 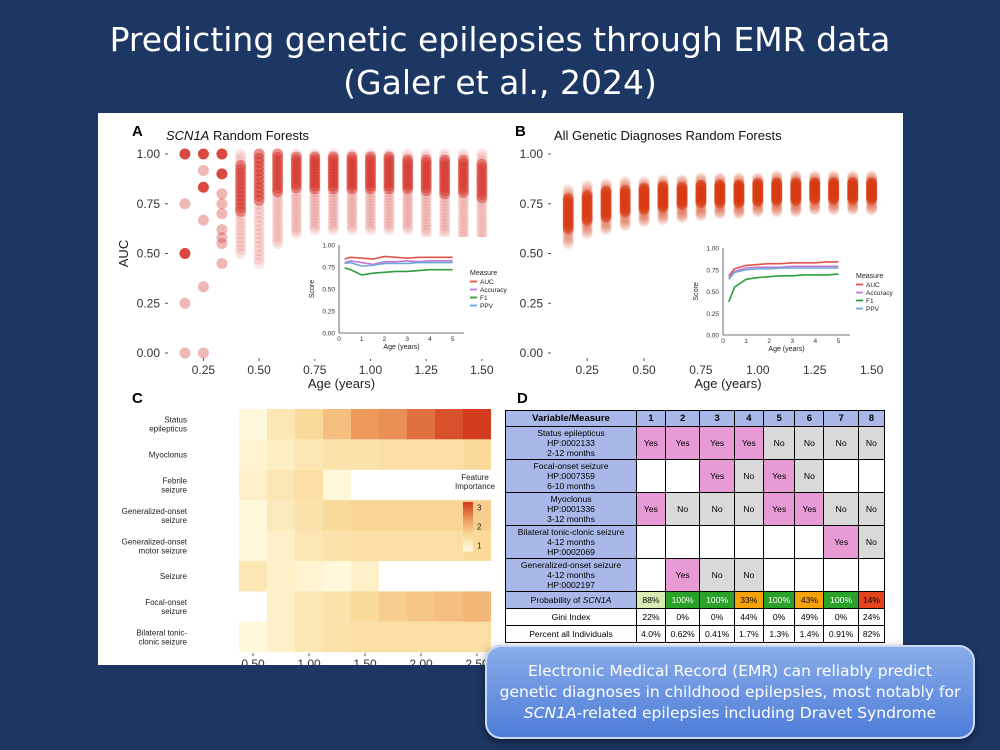 What do you see at coordinates (701, 370) in the screenshot?
I see `panel-b-xtick-label: 0.75` at bounding box center [701, 370].